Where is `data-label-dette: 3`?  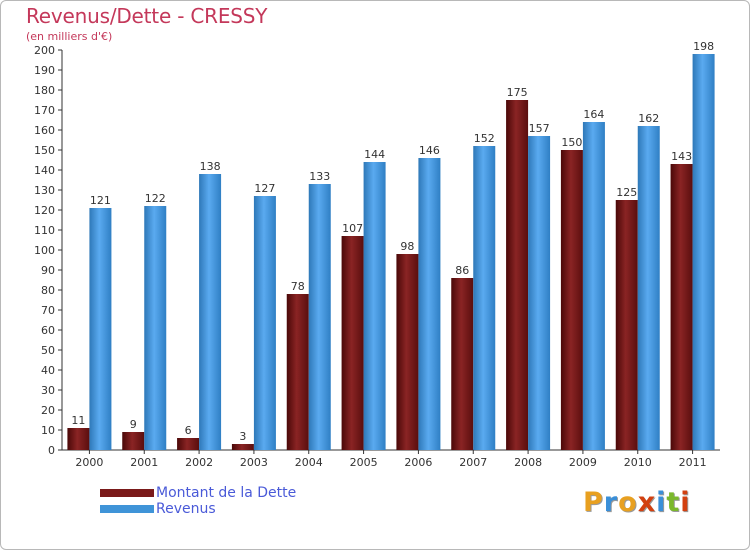 data-label-dette: 3 is located at coordinates (242, 436).